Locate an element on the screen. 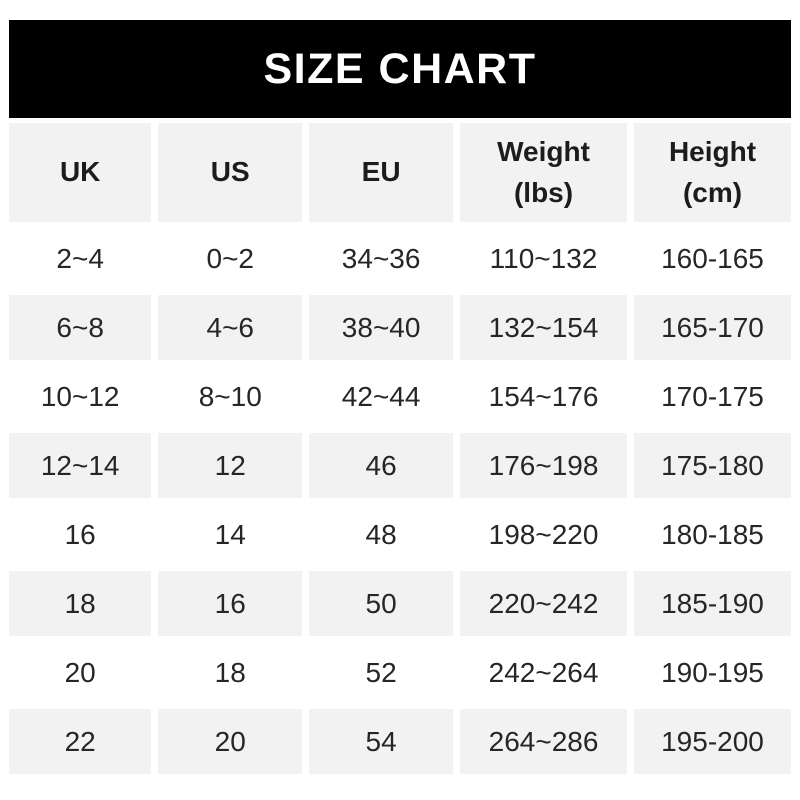  column-header-uk: UK is located at coordinates (80, 172).